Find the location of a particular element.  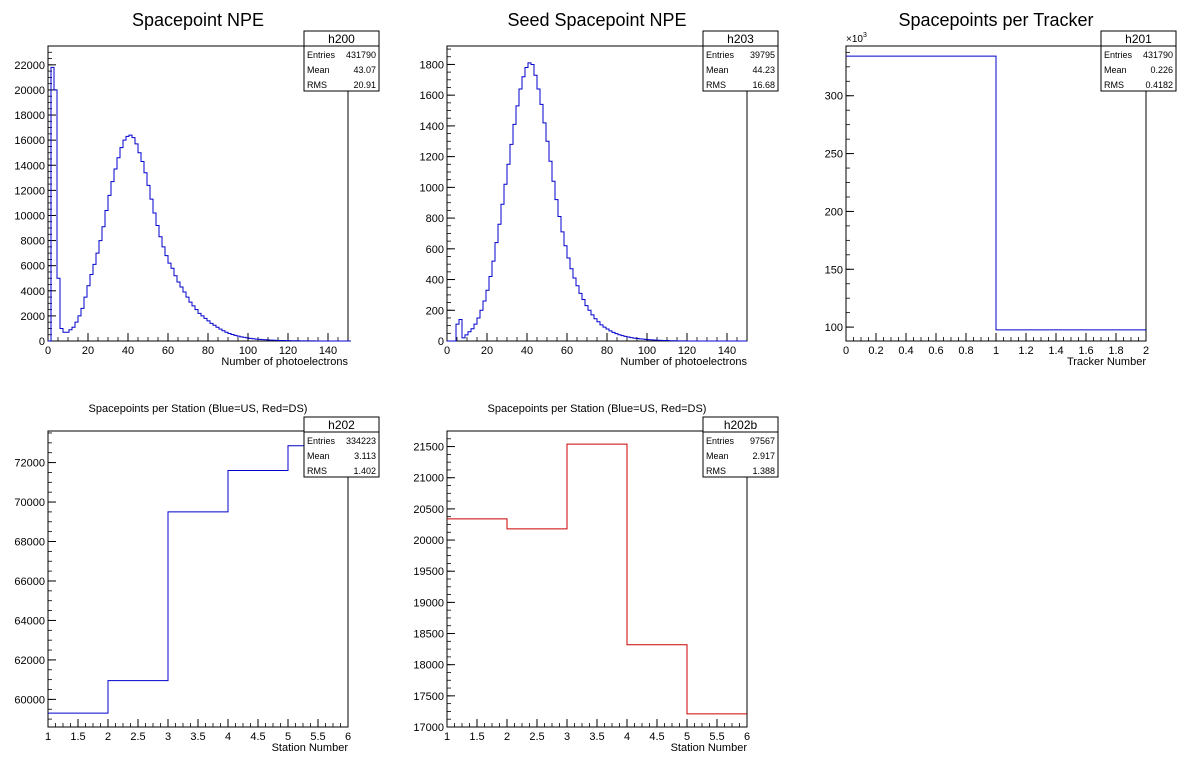

stats-mean-value: 43.07 is located at coordinates (364, 70).